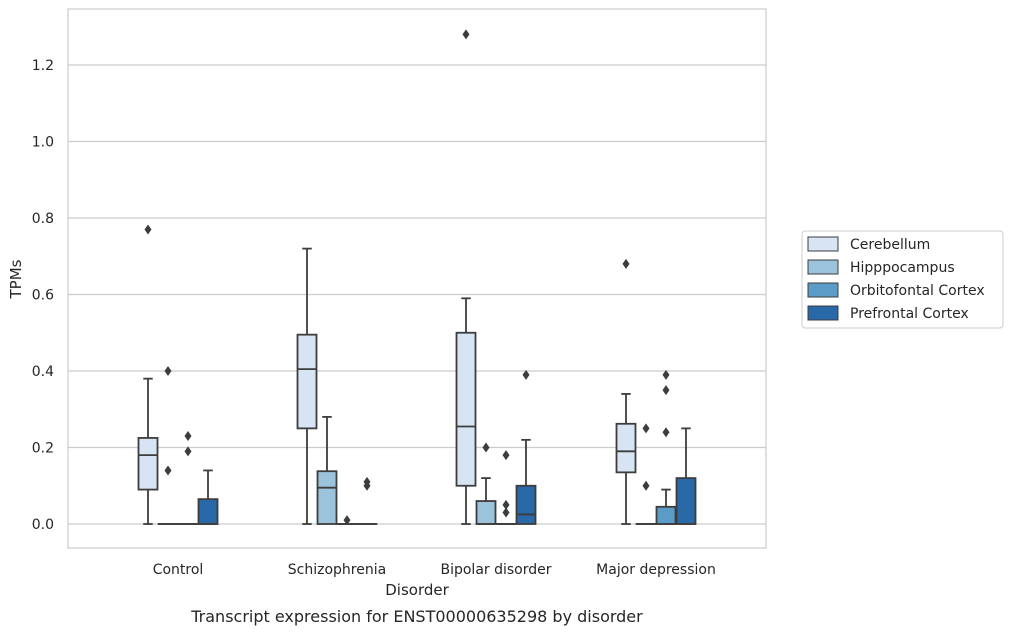  I want to click on legend-label: Prefrontal Cortex, so click(909, 314).